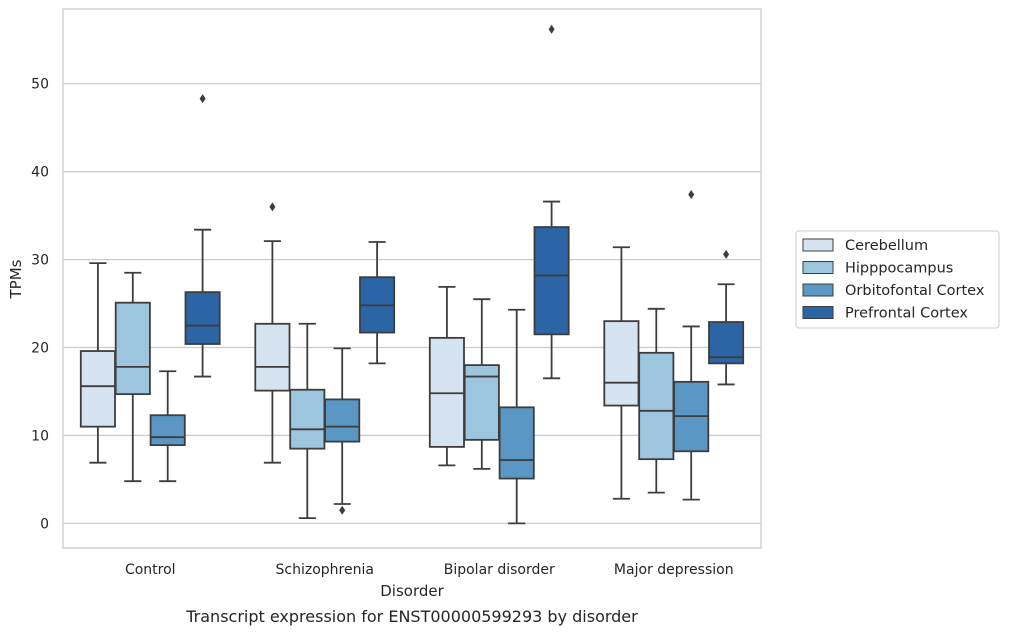  Describe the element at coordinates (40, 85) in the screenshot. I see `y-tick-label: 50` at that location.